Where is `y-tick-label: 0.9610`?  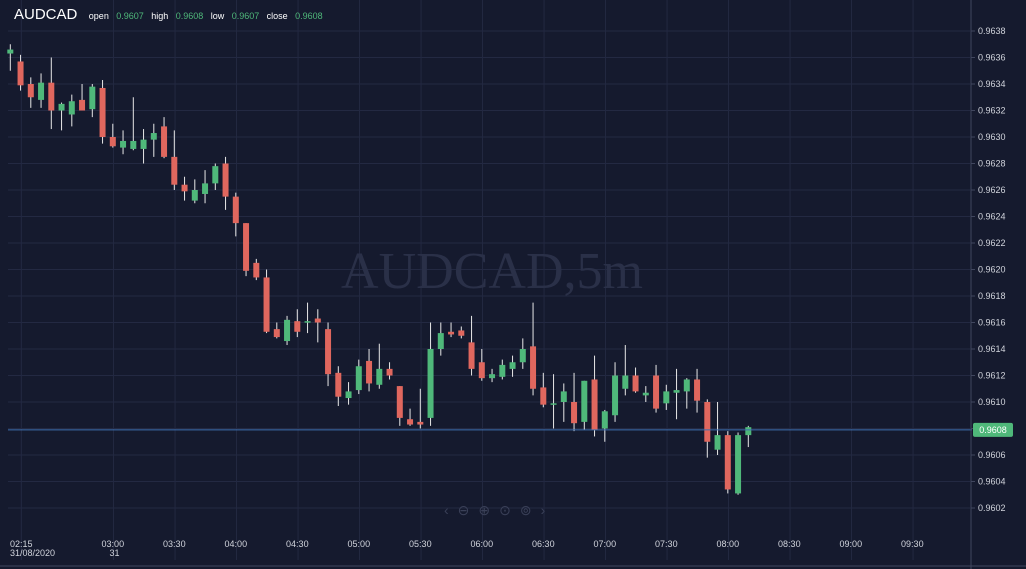
y-tick-label: 0.9610 is located at coordinates (992, 402).